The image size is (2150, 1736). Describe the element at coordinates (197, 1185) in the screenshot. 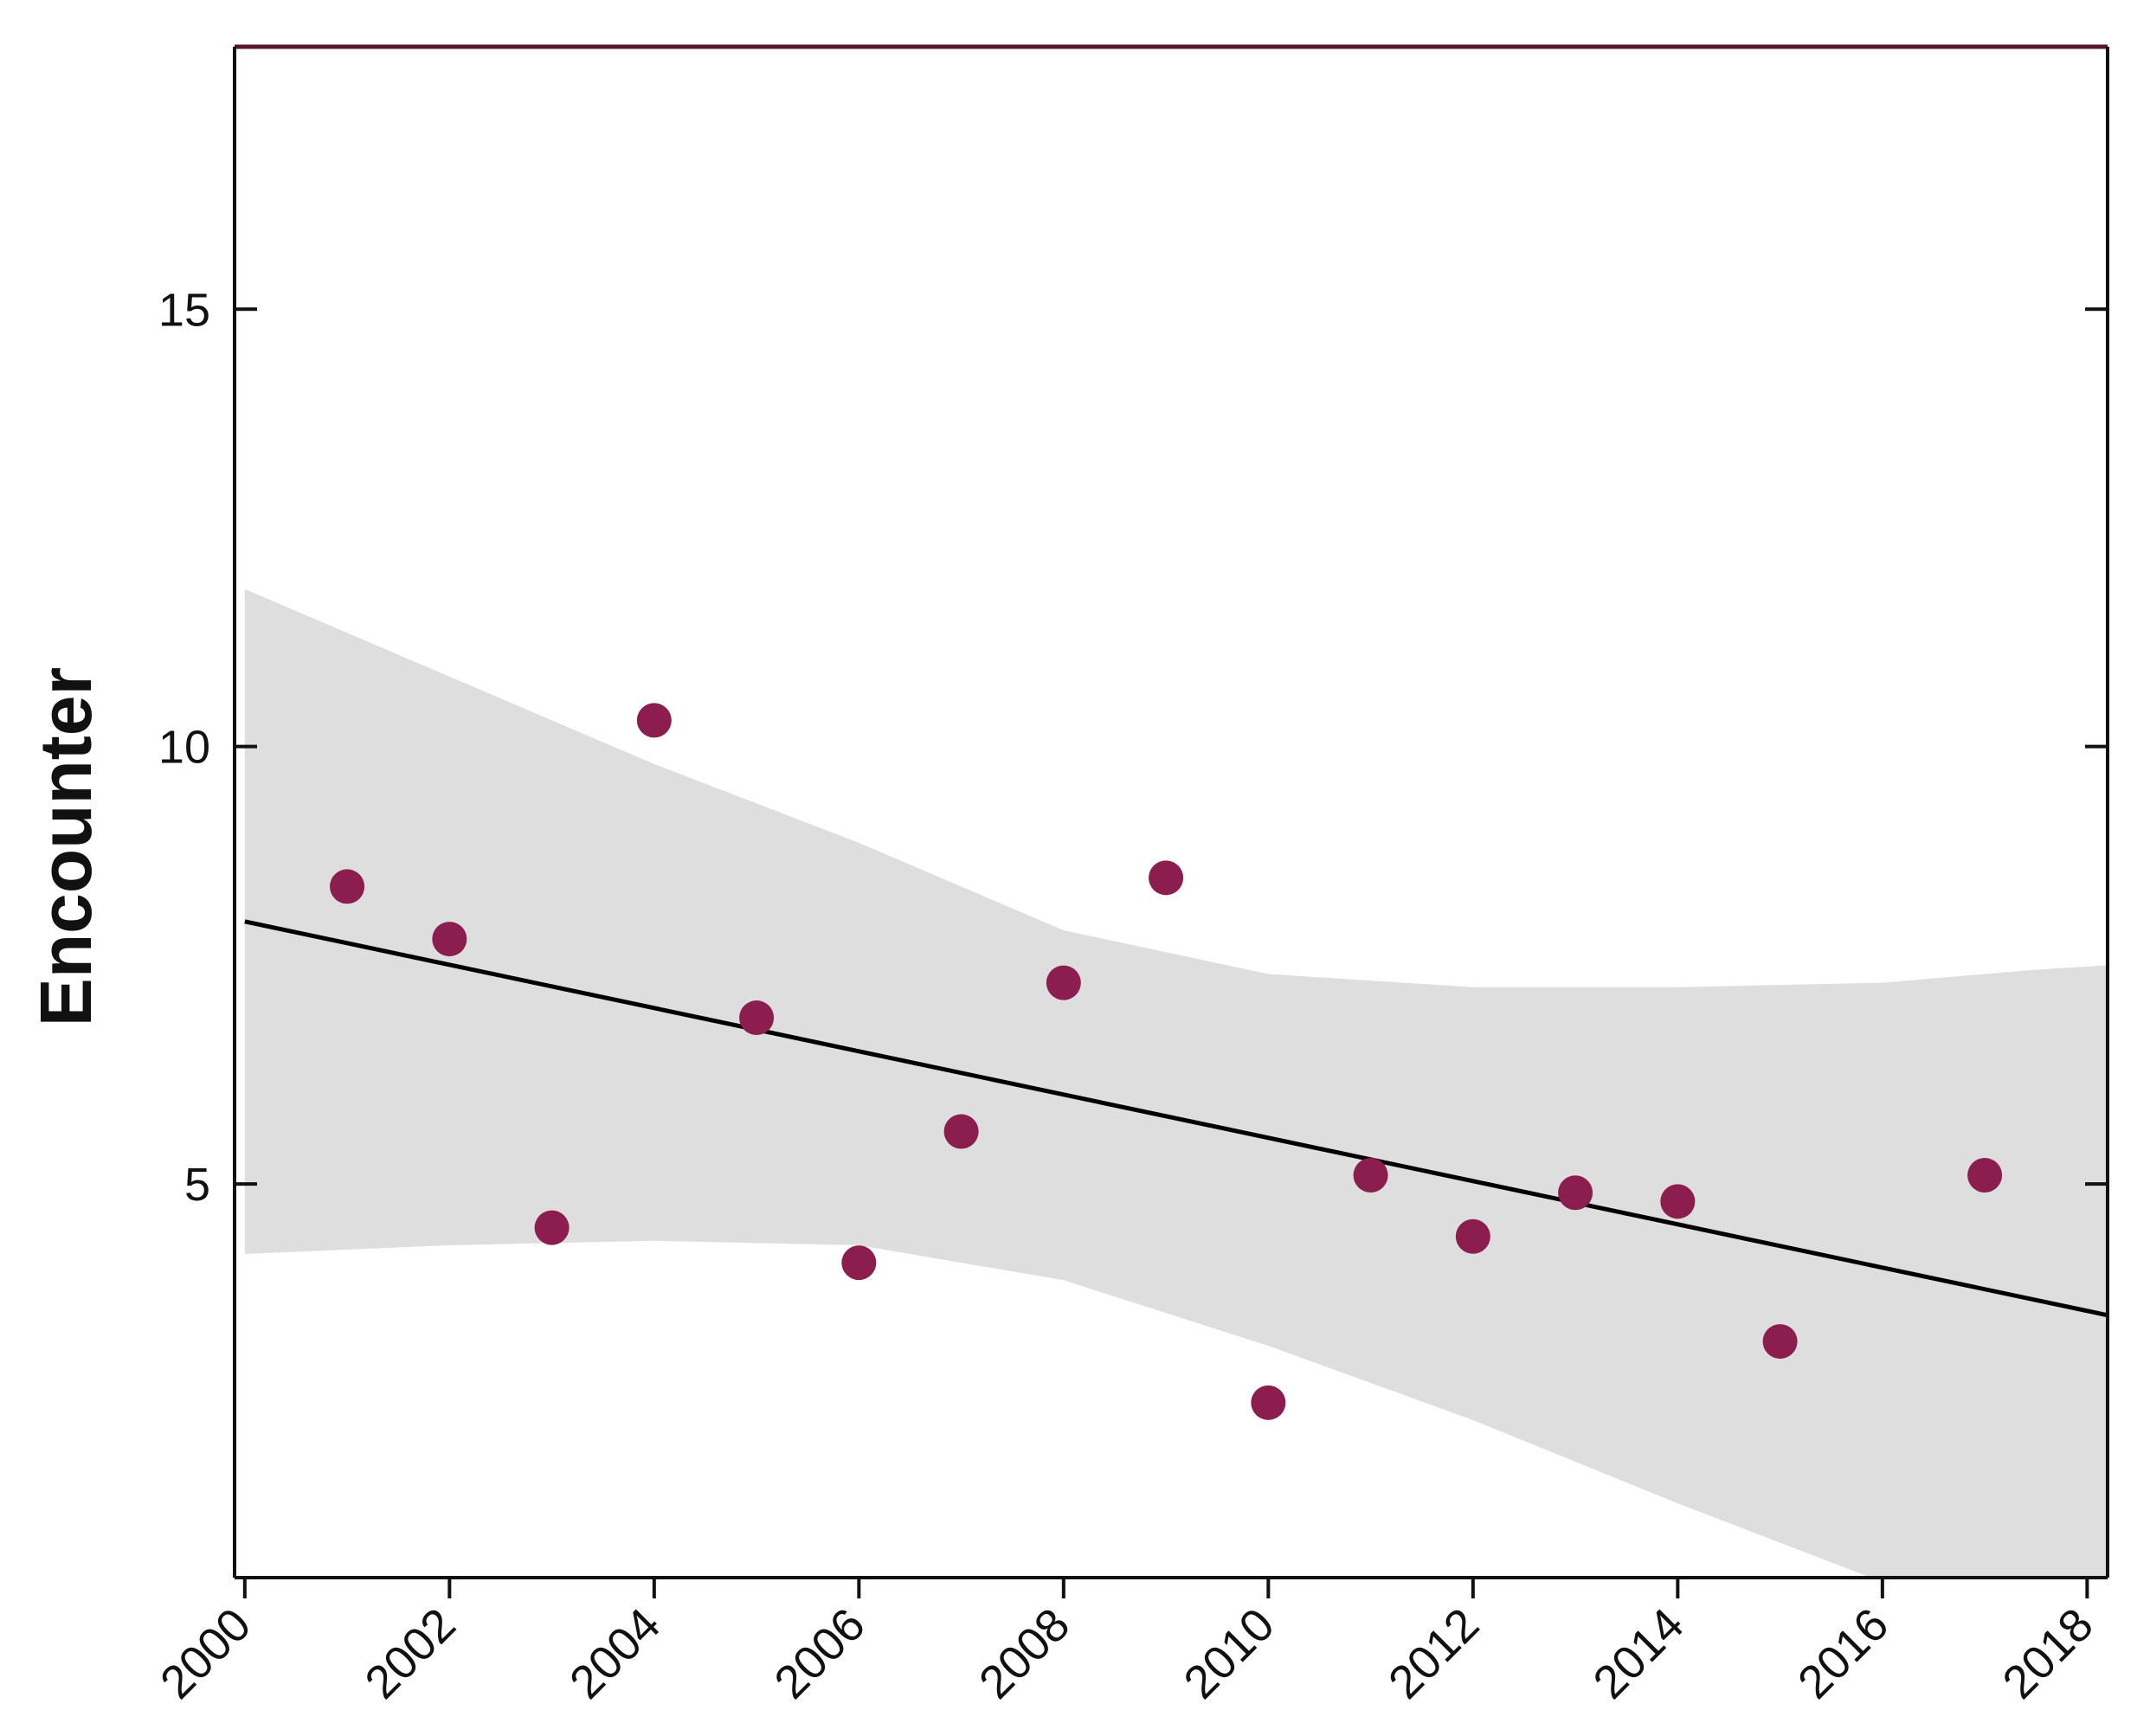

I see `y-tick-label: 5` at that location.